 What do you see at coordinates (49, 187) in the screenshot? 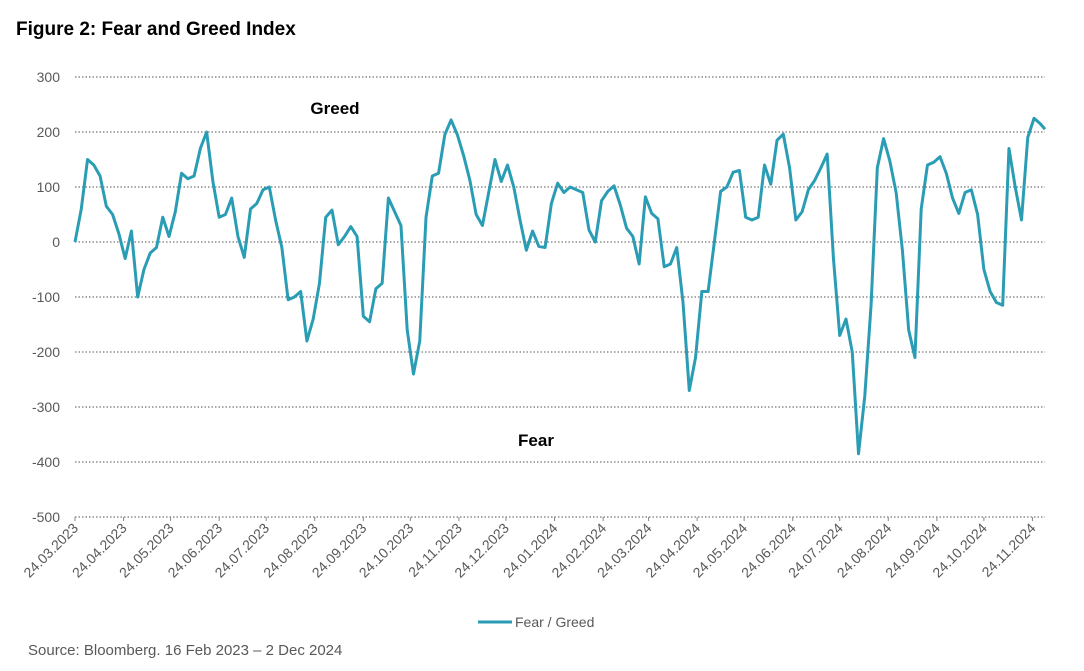
I see `y-tick-label: 100` at bounding box center [49, 187].